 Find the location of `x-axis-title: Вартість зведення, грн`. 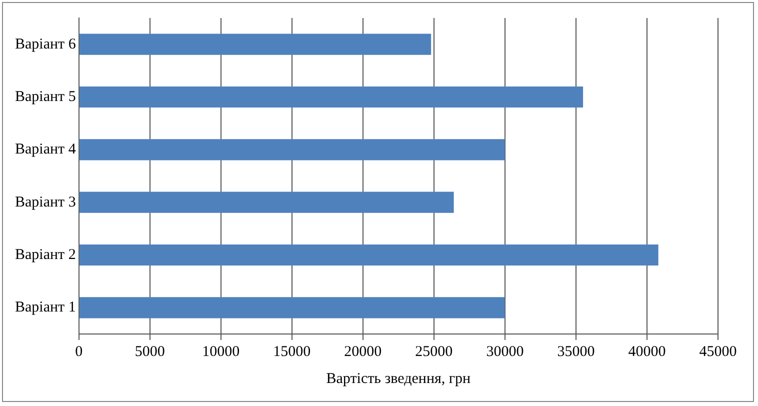

x-axis-title: Вартість зведення, грн is located at coordinates (398, 378).